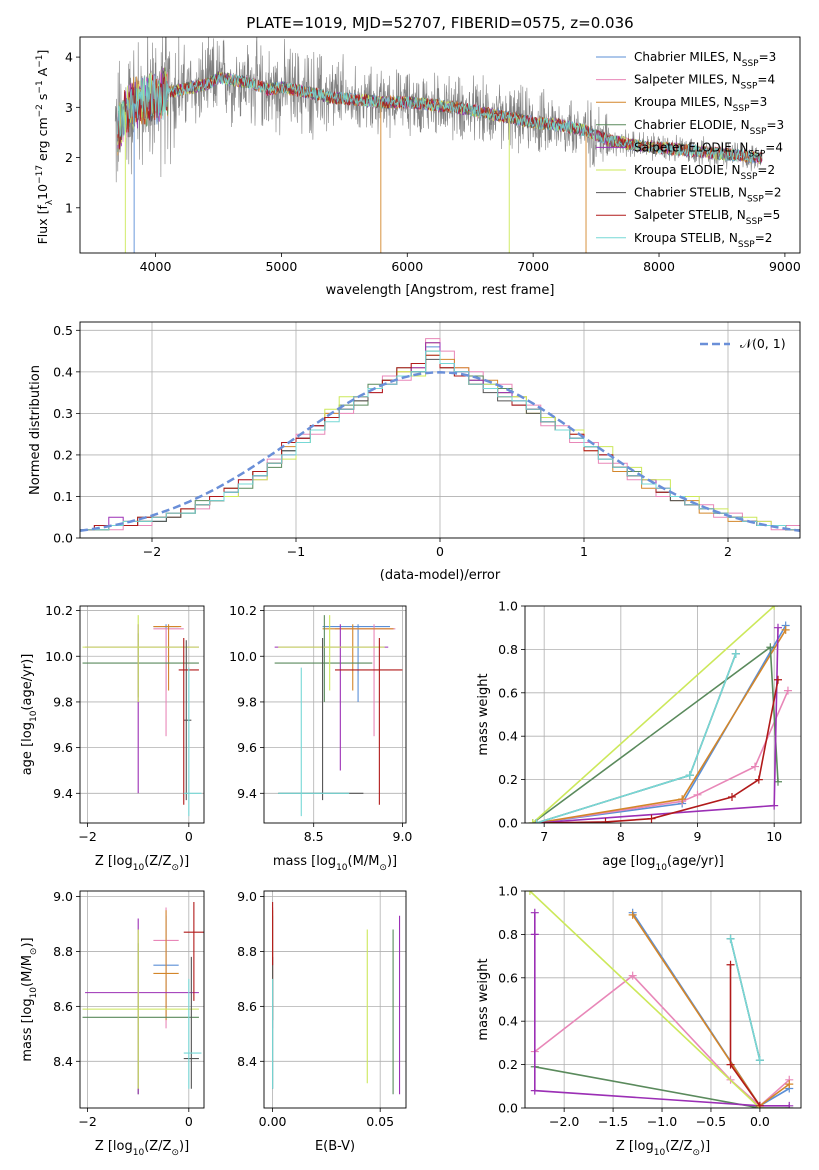 The image size is (819, 1170). I want to click on mass-vs-reddening: 0.00 0.05 8.4 8.6 8.8 9.0 E(B-V), so click(322, 1021).